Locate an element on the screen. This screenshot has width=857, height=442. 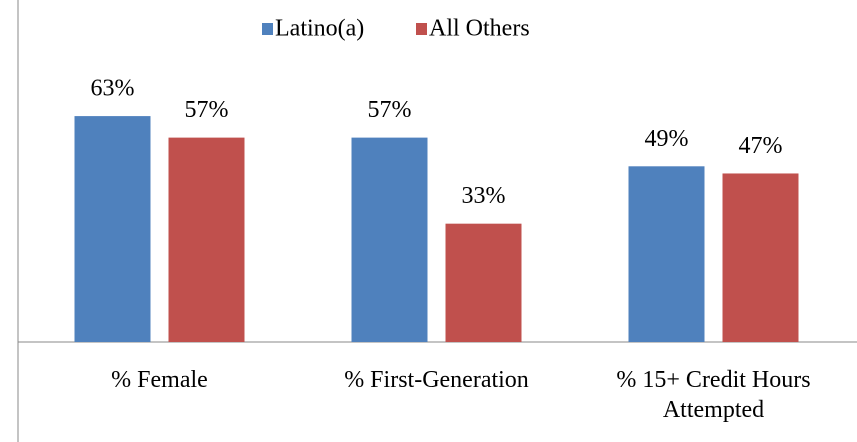
x-tick-label: % 15+ Credit Hours Attempted is located at coordinates (713, 395).